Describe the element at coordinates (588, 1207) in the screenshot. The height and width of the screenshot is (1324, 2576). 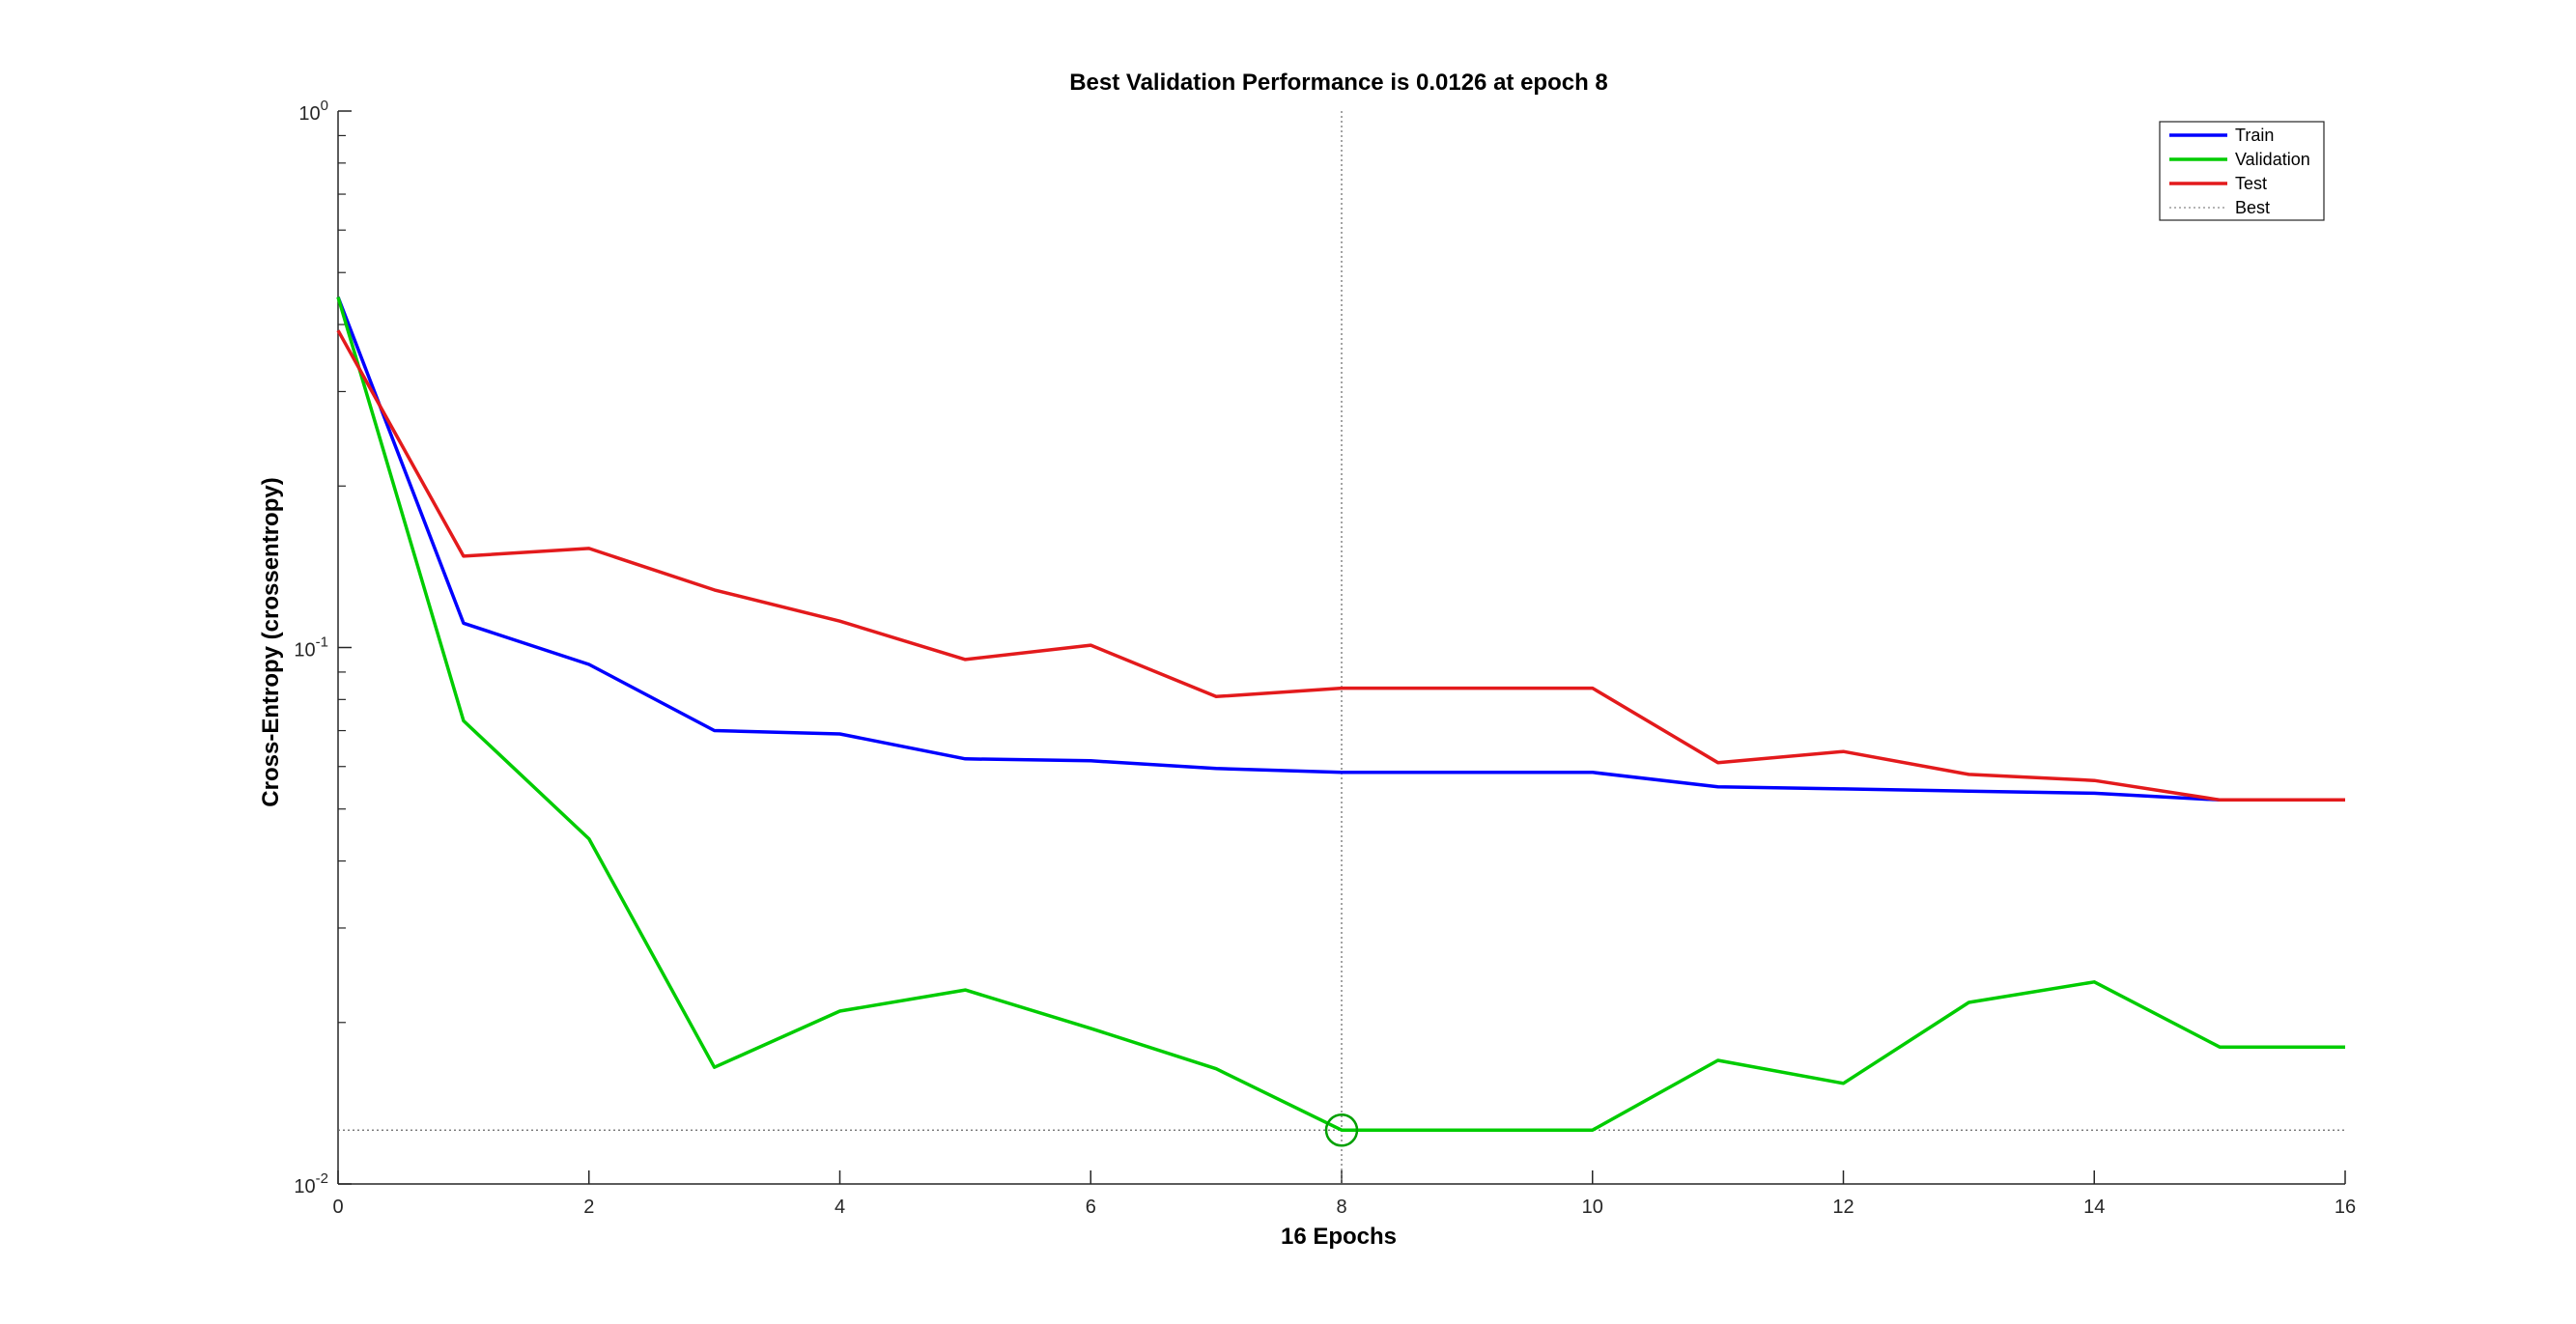
I see `x-tick-label: 2` at that location.